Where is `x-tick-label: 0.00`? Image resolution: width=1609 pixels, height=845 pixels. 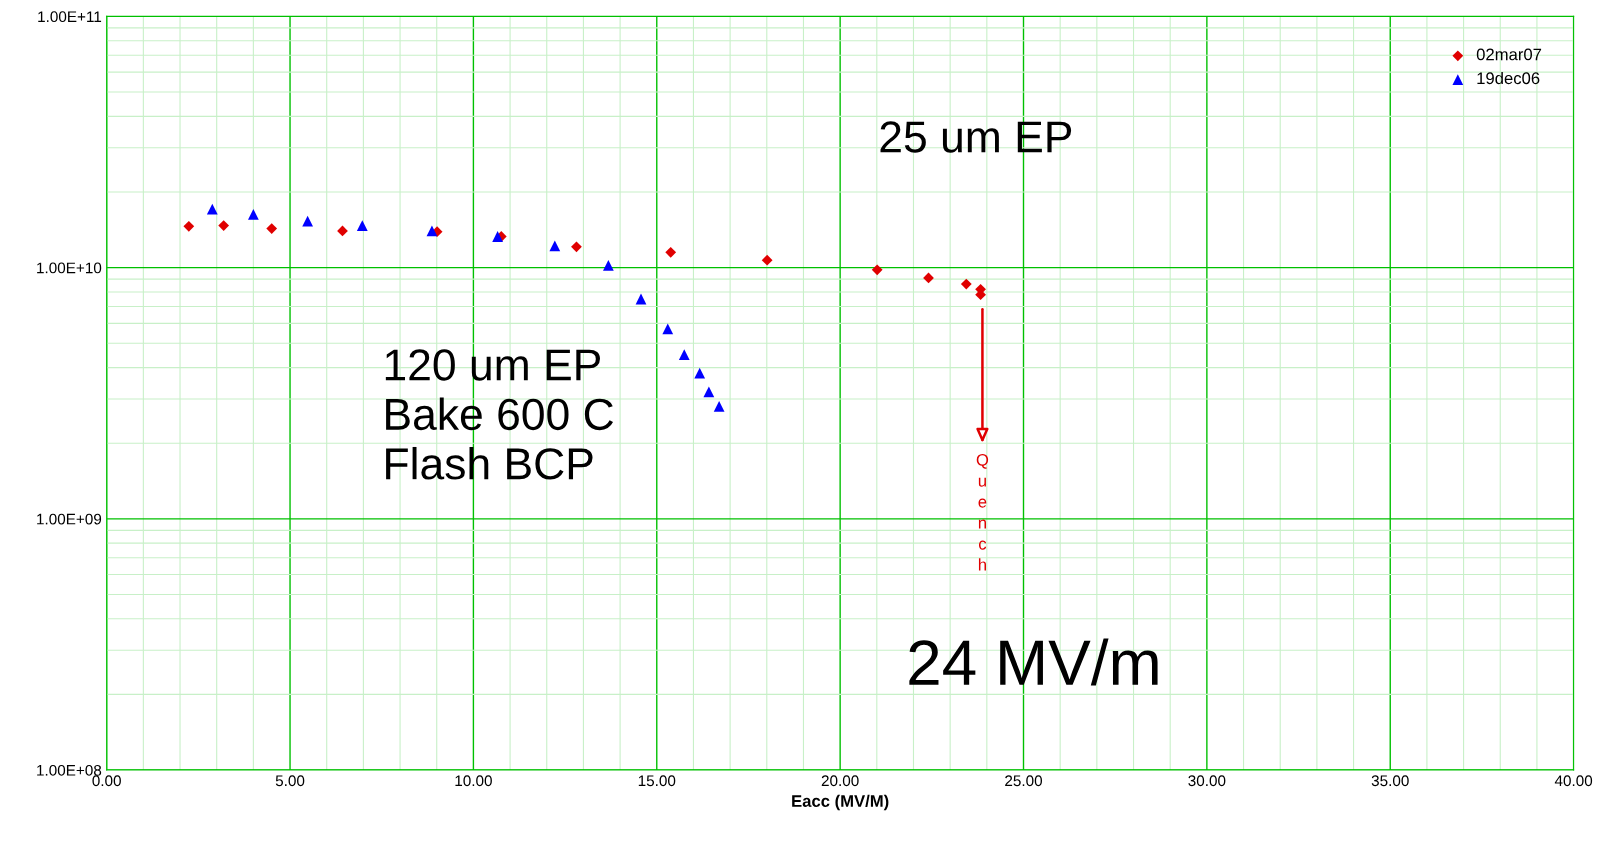 x-tick-label: 0.00 is located at coordinates (106, 781).